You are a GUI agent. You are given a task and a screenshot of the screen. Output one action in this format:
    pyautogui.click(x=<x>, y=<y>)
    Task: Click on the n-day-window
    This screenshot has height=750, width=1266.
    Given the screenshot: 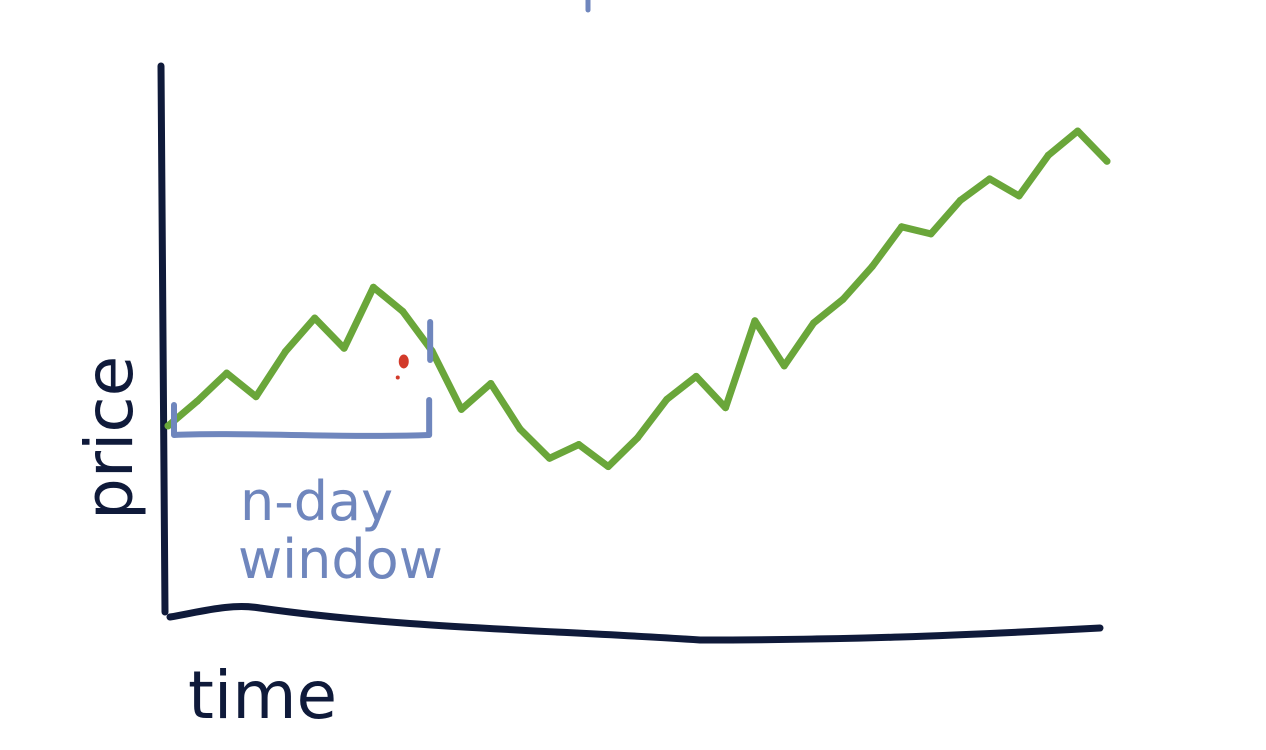 What is the action you would take?
    pyautogui.click(x=302, y=379)
    